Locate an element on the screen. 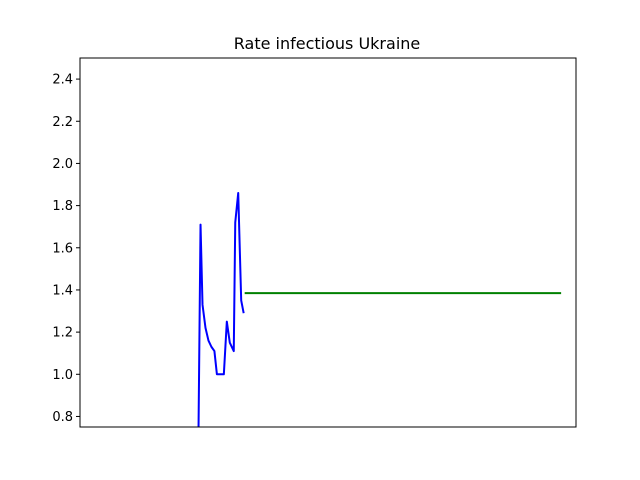  y-tick-label: 2.0 is located at coordinates (62, 164).